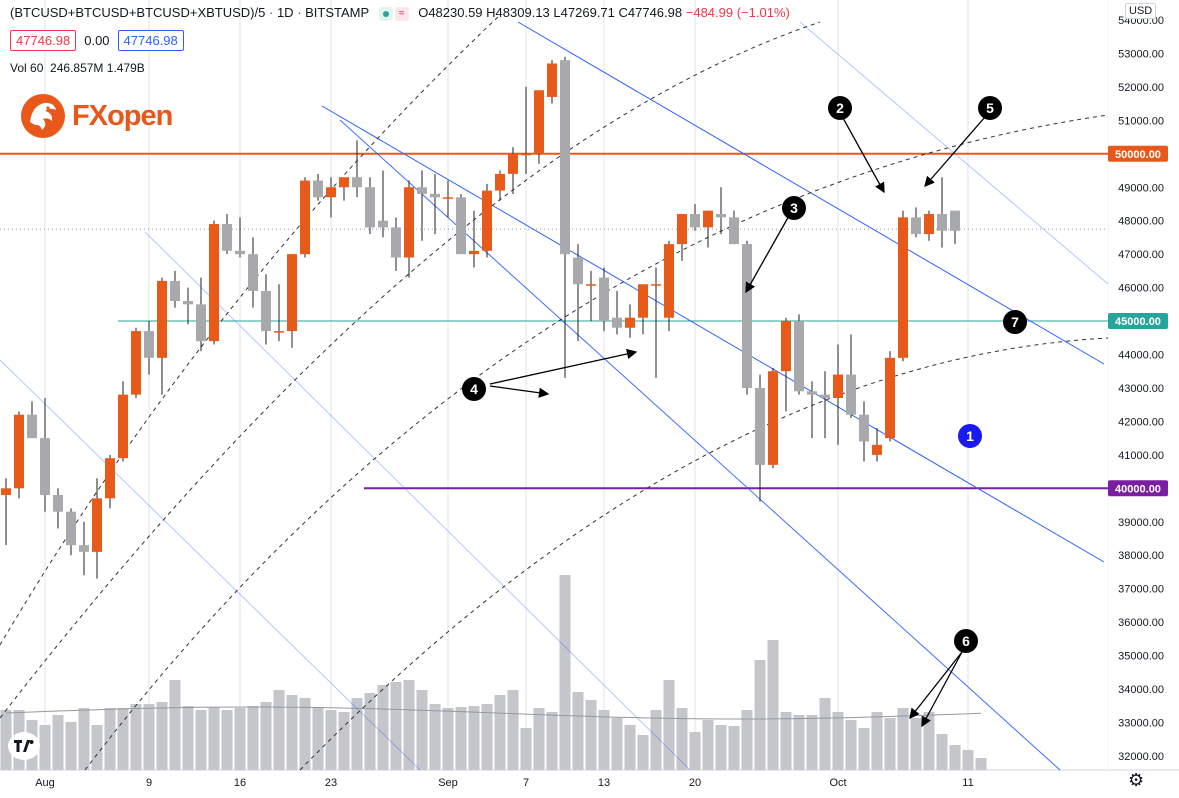 This screenshot has width=1179, height=798. I want to click on close-value: C47746.98, so click(650, 12).